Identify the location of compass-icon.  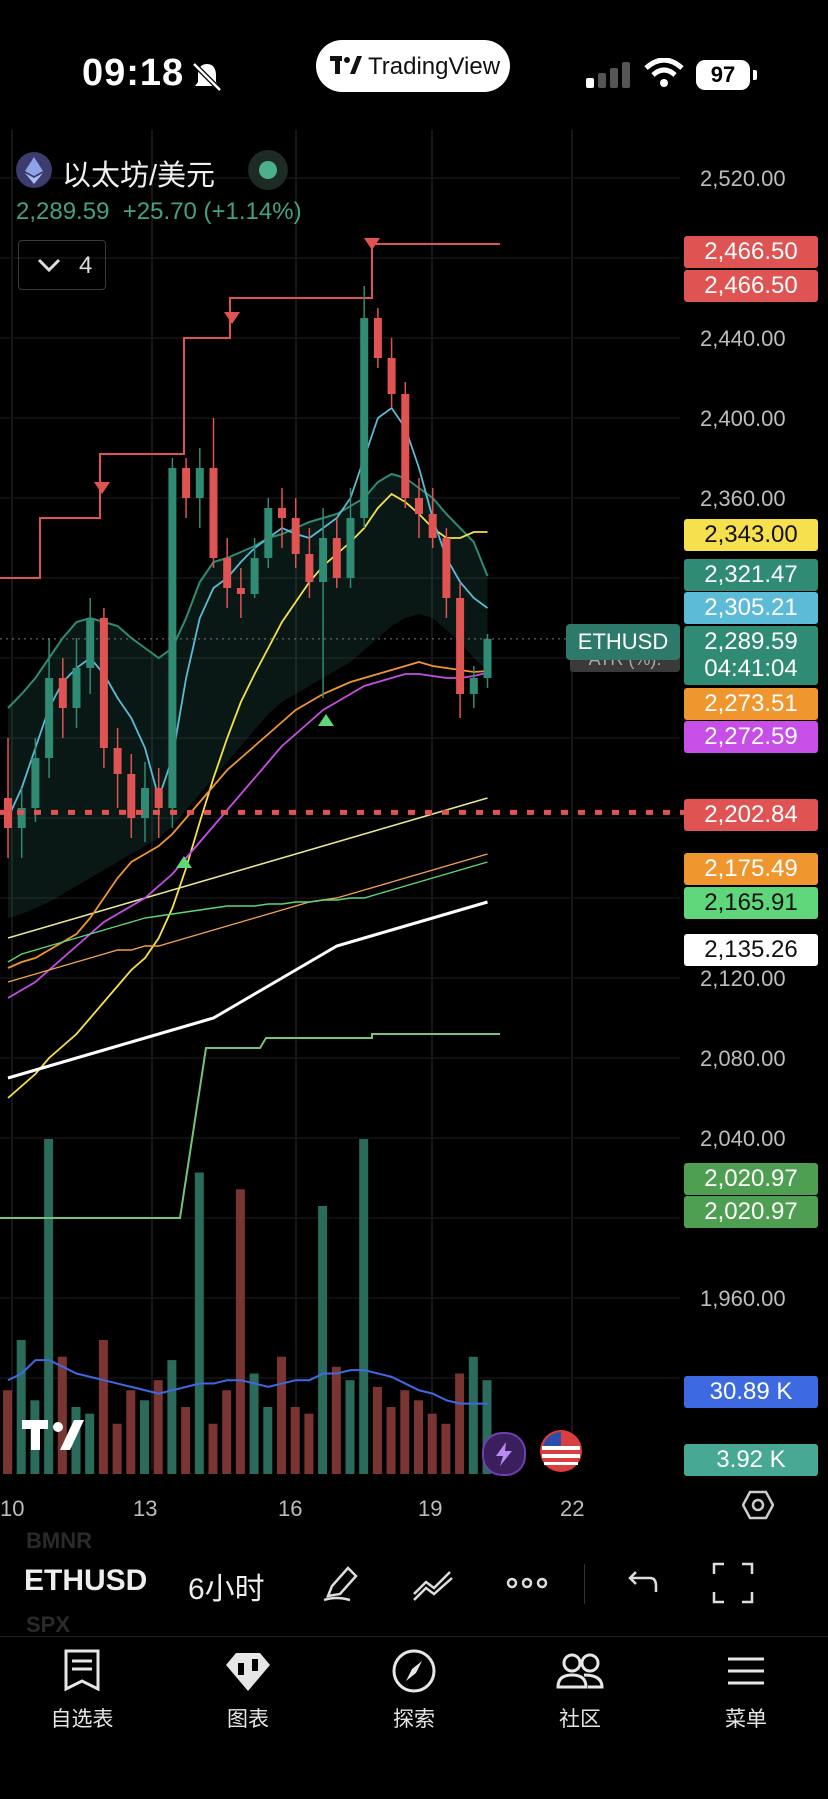
(414, 1671).